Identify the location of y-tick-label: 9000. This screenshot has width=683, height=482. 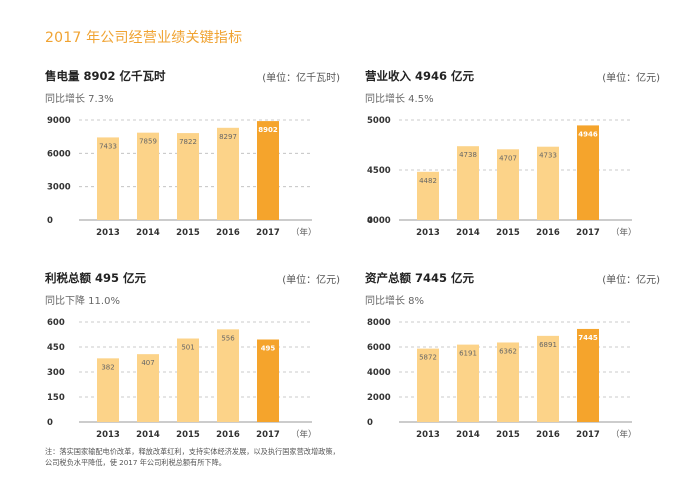
(59, 121).